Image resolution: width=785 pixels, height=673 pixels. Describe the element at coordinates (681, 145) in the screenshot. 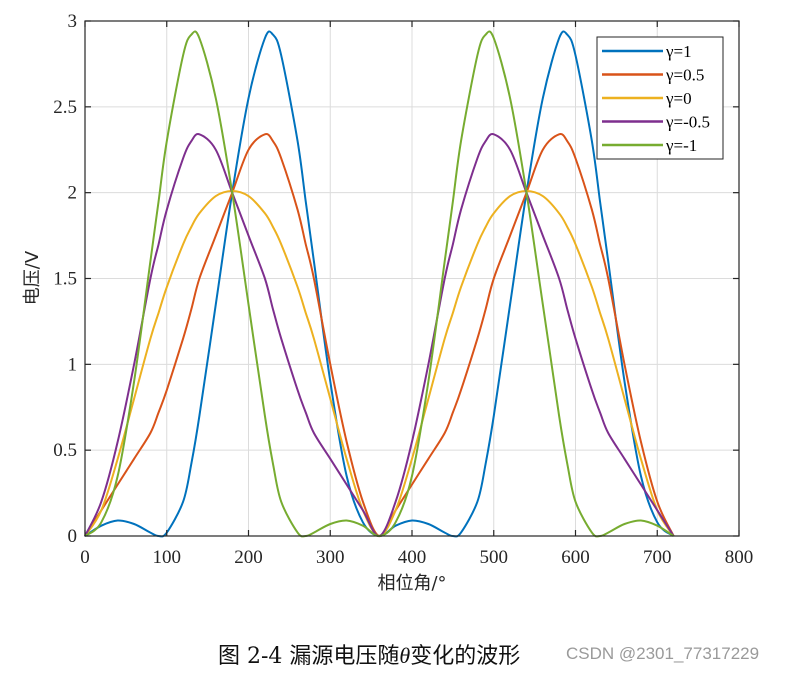

I see `legend-entry-label: γ=-1` at that location.